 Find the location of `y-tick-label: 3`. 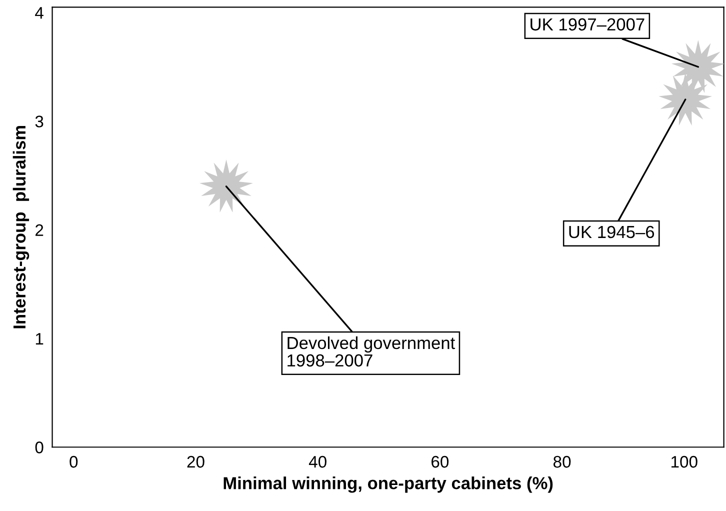

y-tick-label: 3 is located at coordinates (39, 122).